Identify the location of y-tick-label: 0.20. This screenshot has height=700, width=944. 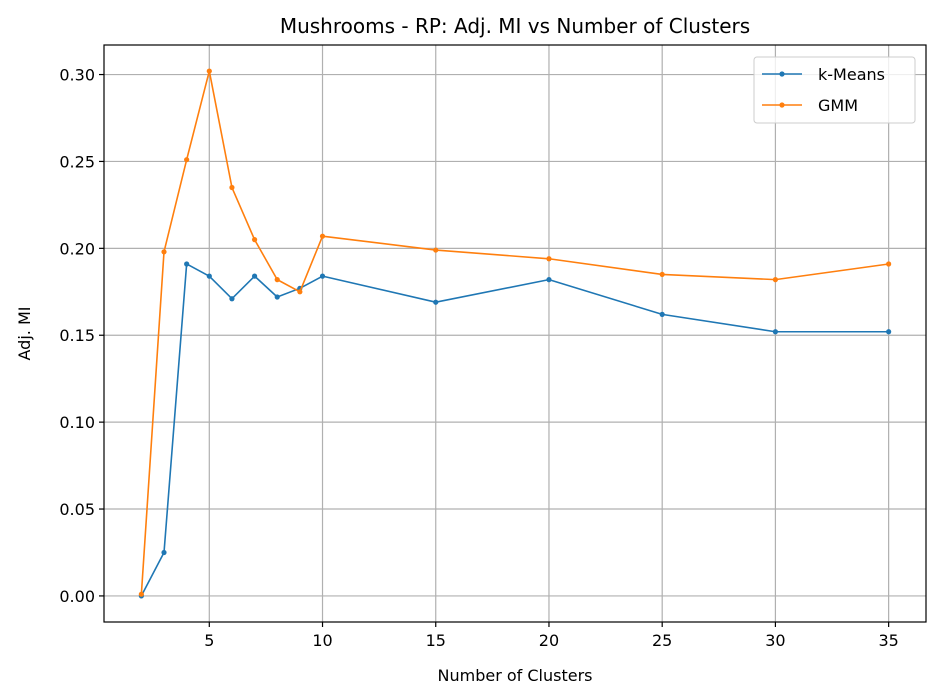
(77, 248).